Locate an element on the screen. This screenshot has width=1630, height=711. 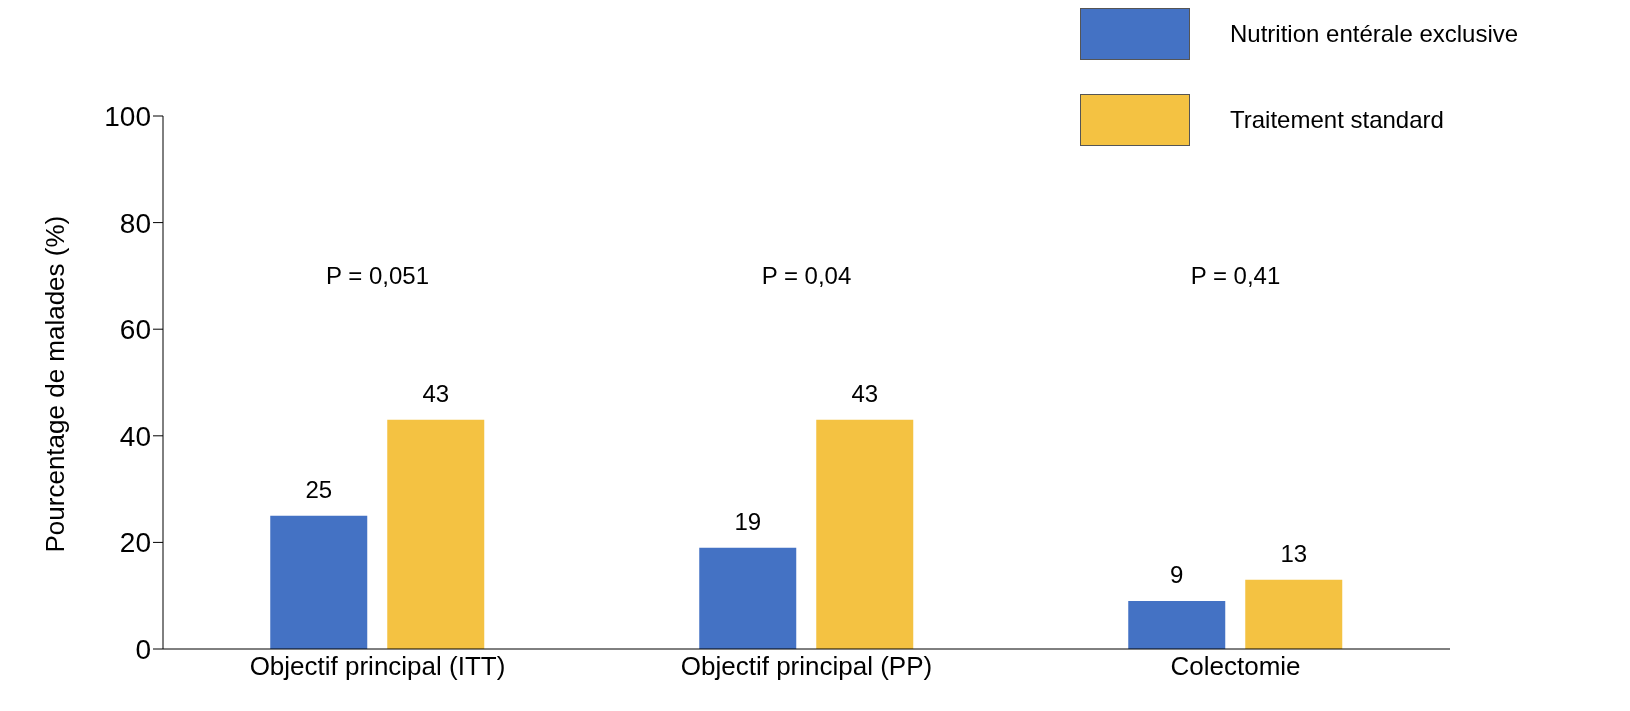
y-axis-title: Pourcentage de malades (%) is located at coordinates (55, 384).